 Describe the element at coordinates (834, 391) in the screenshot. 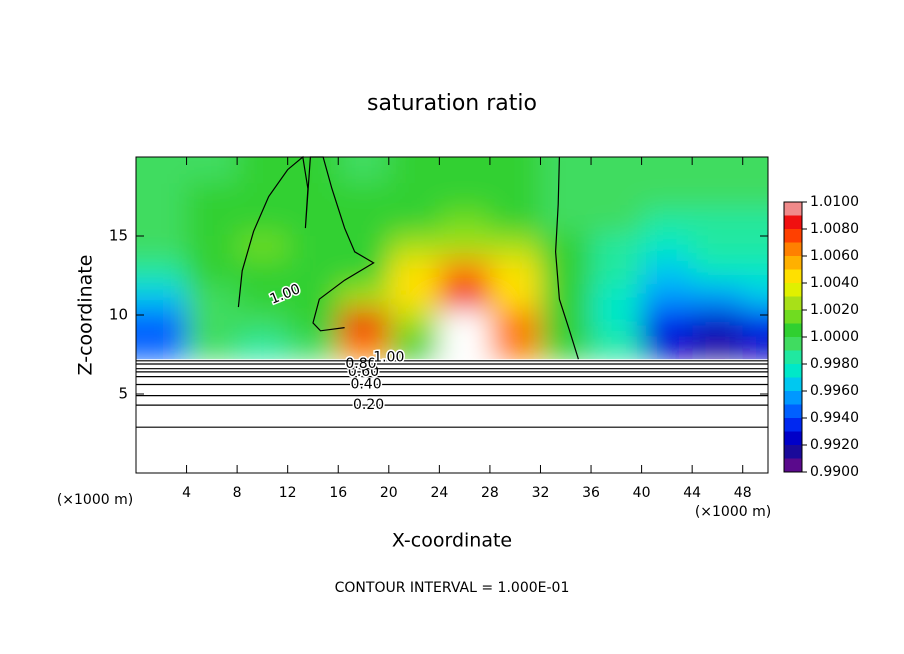

I see `colorbar-label: 0.9960` at that location.